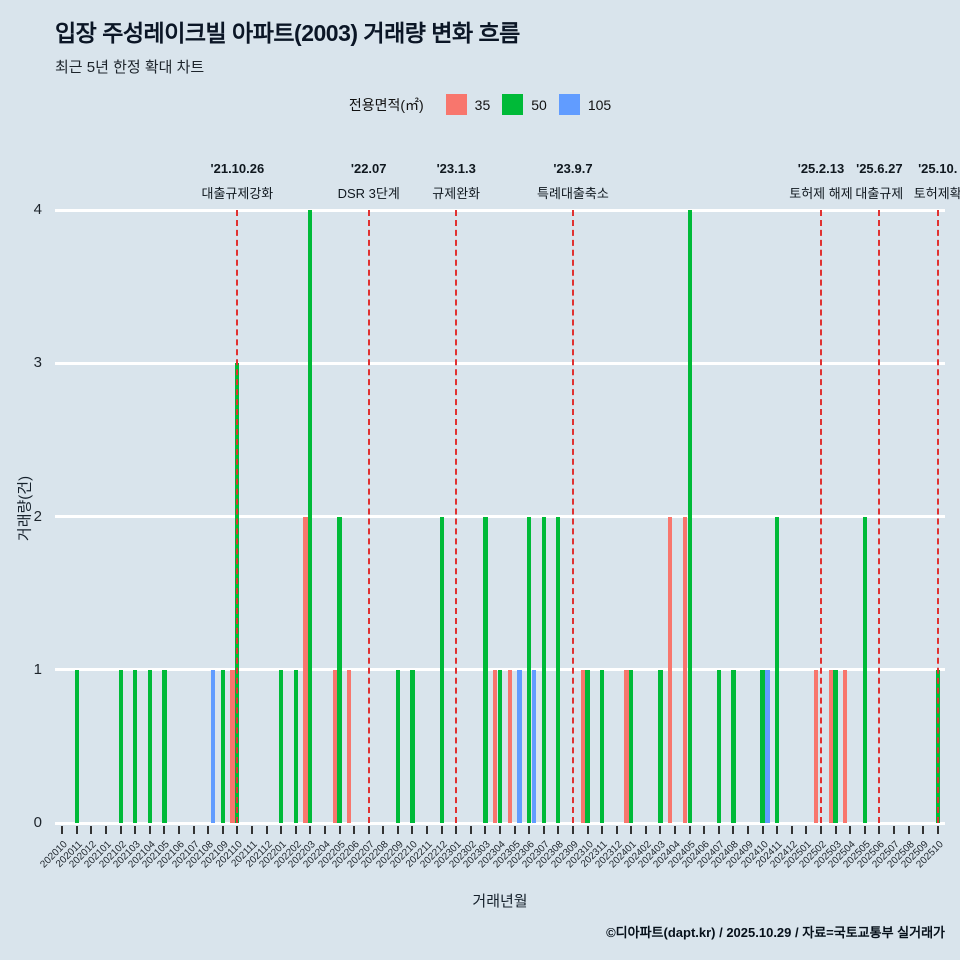  I want to click on event-label-202309: 특례대출축소, so click(573, 193).